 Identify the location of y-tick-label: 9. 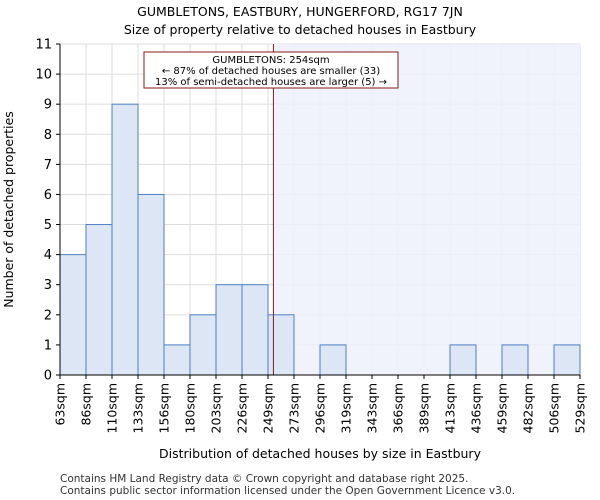
(48, 105).